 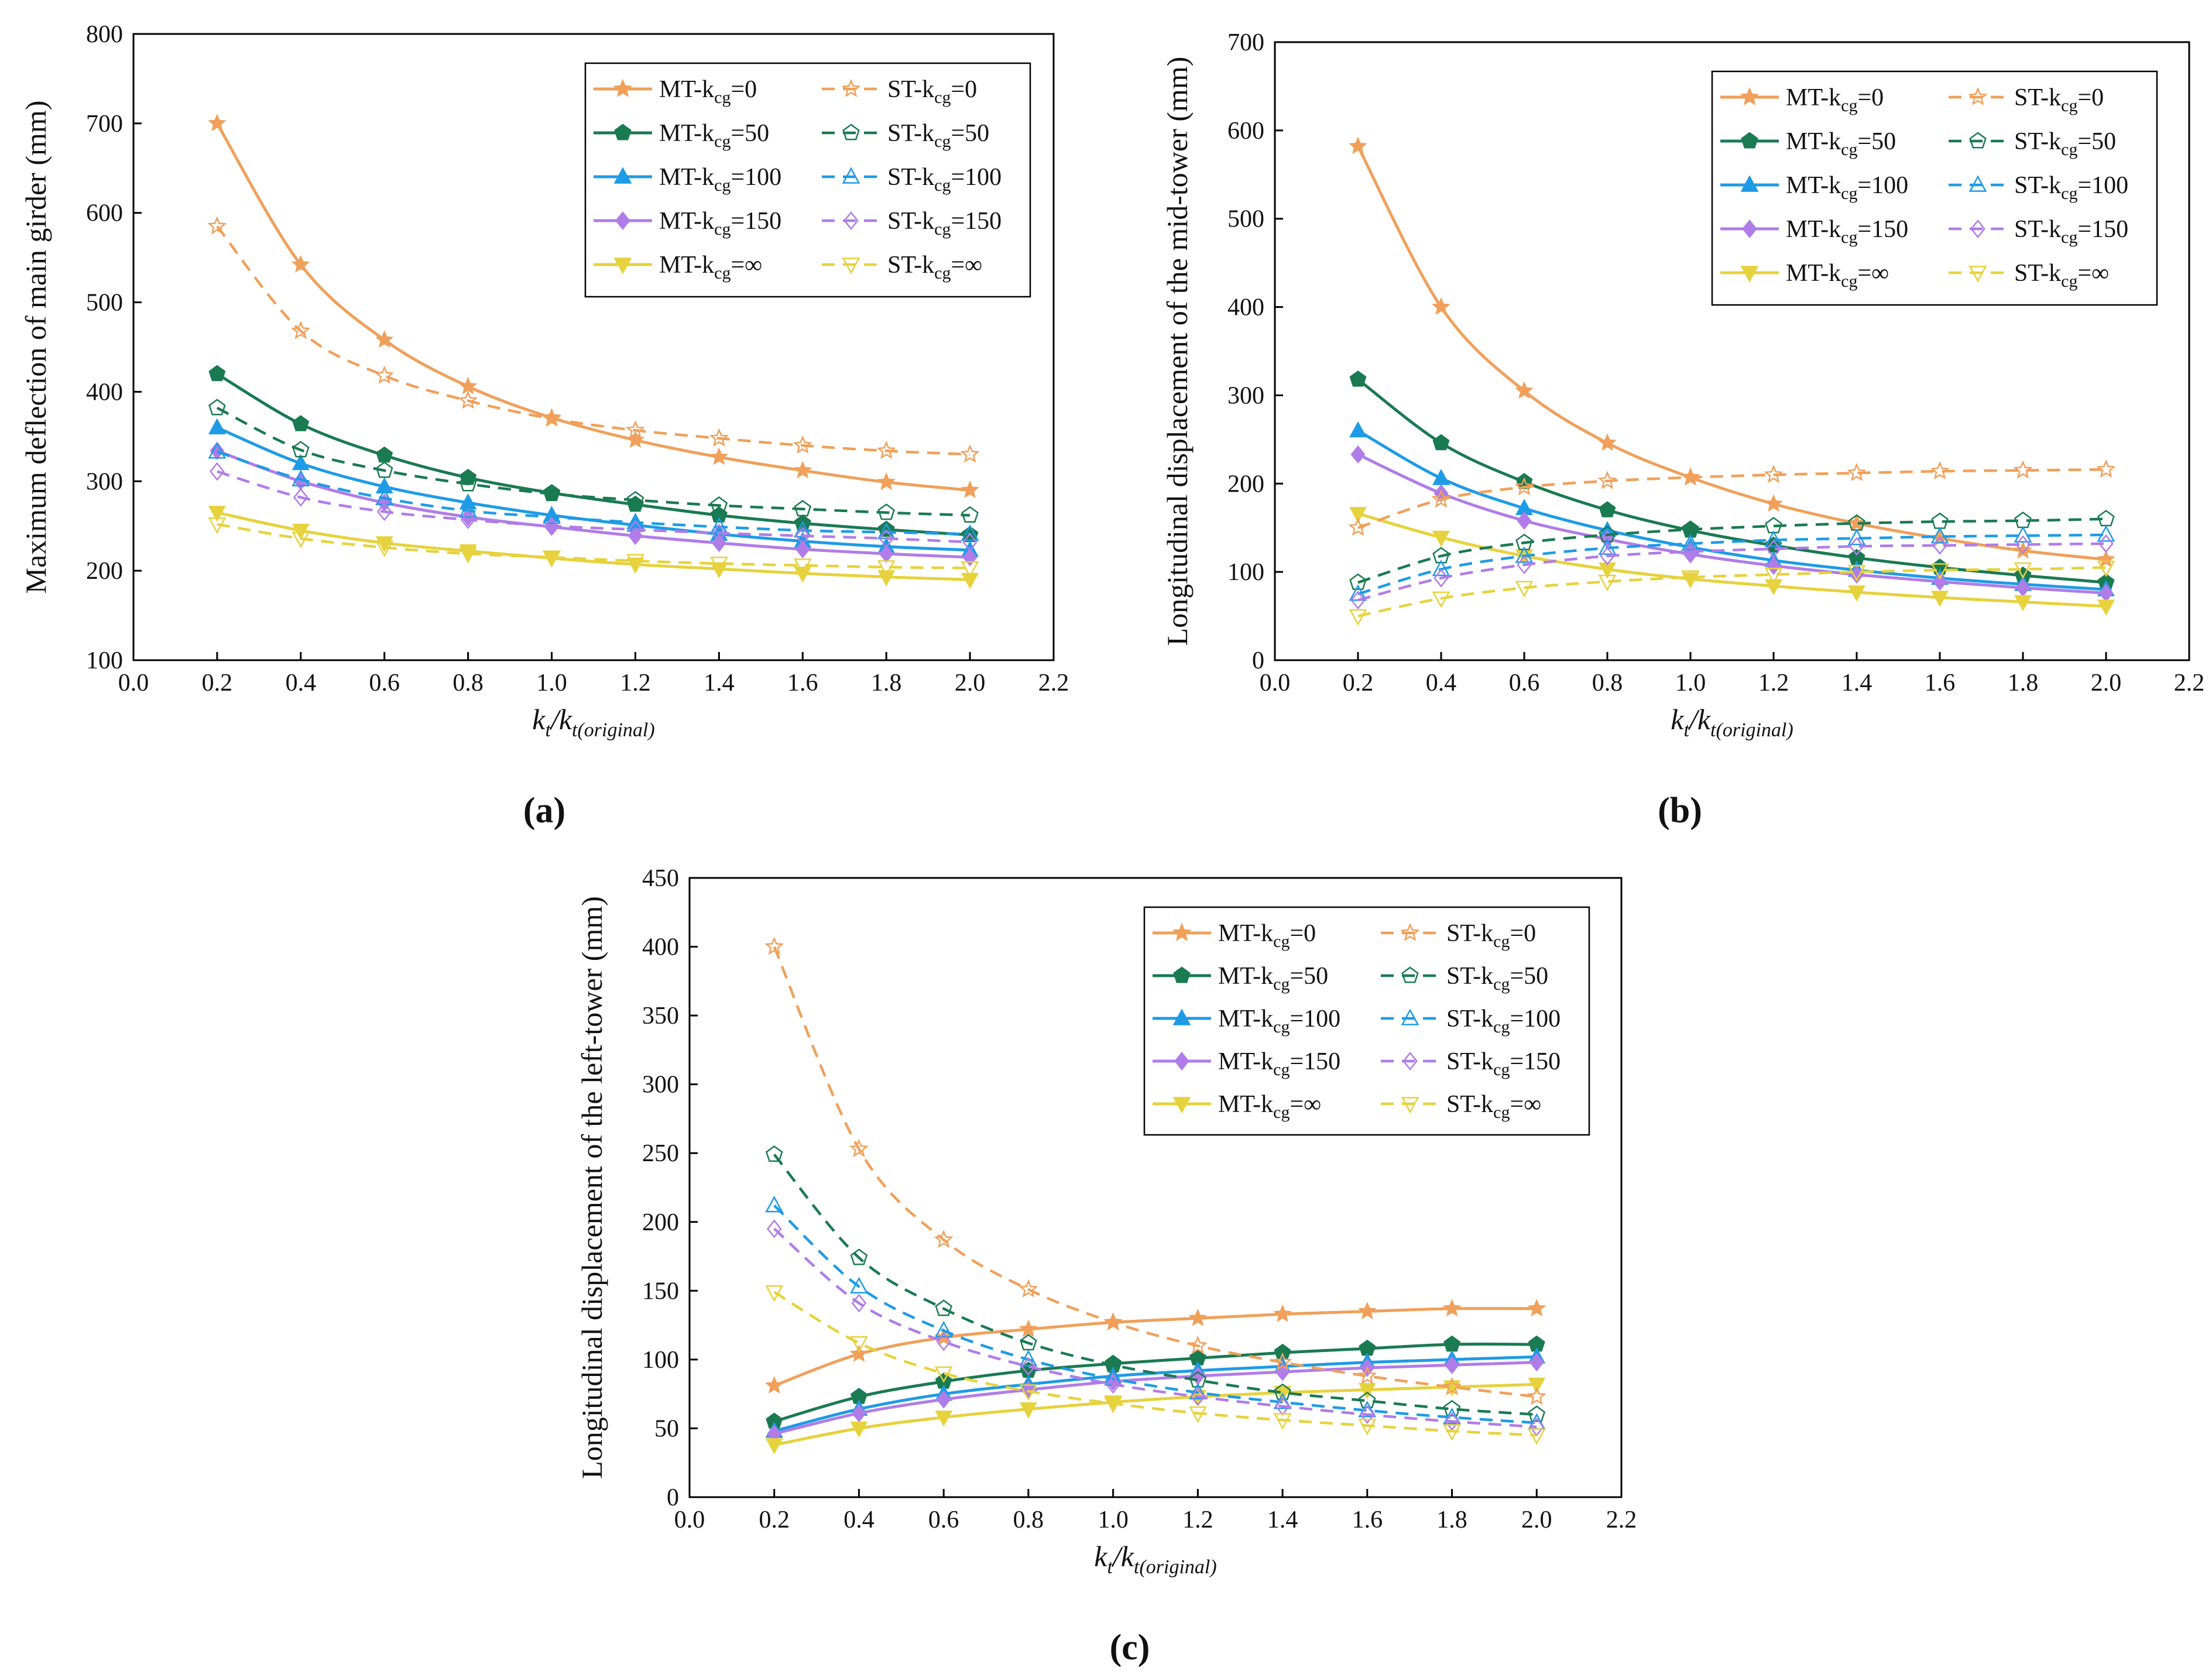 I want to click on x-axis-title-b: kt/kt(original), so click(x=1732, y=722).